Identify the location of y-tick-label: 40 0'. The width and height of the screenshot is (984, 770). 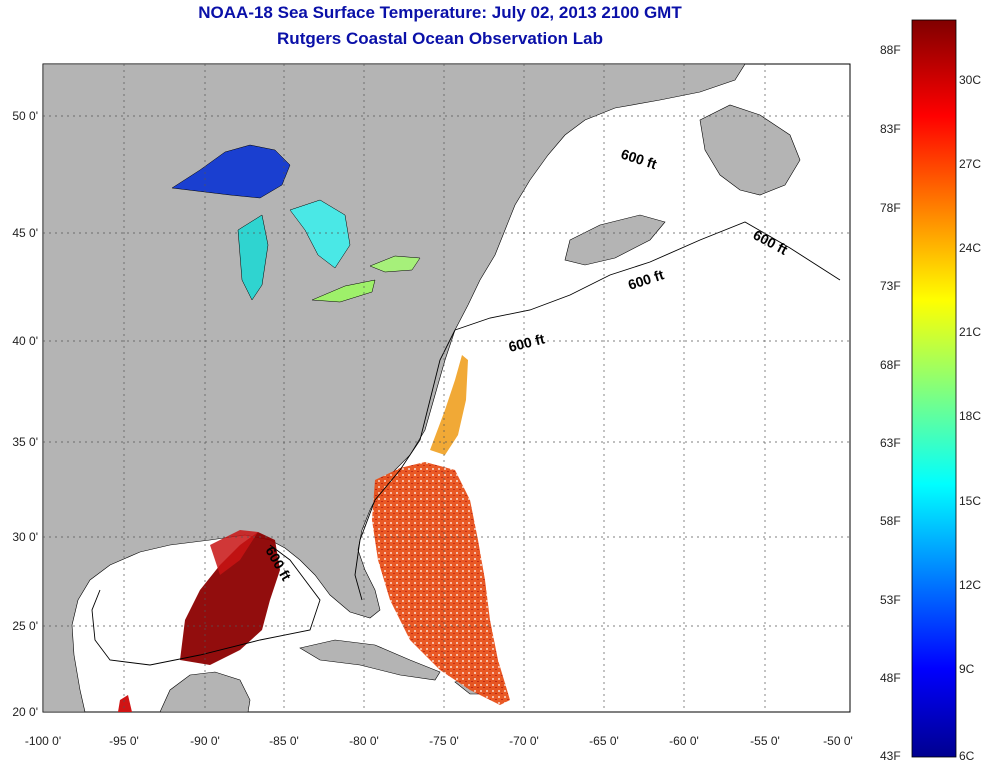
(25, 341).